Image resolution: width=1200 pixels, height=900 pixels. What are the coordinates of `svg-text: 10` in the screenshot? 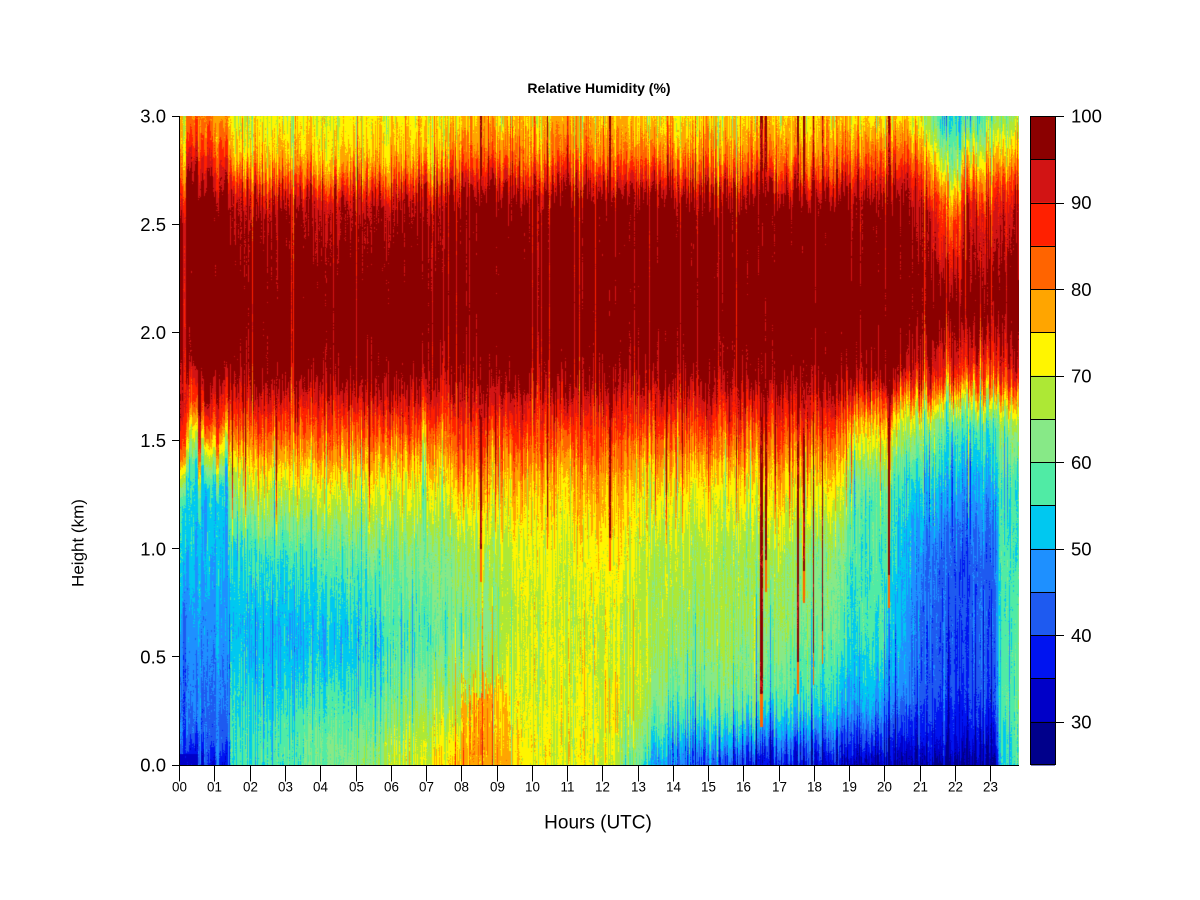 It's located at (532, 787).